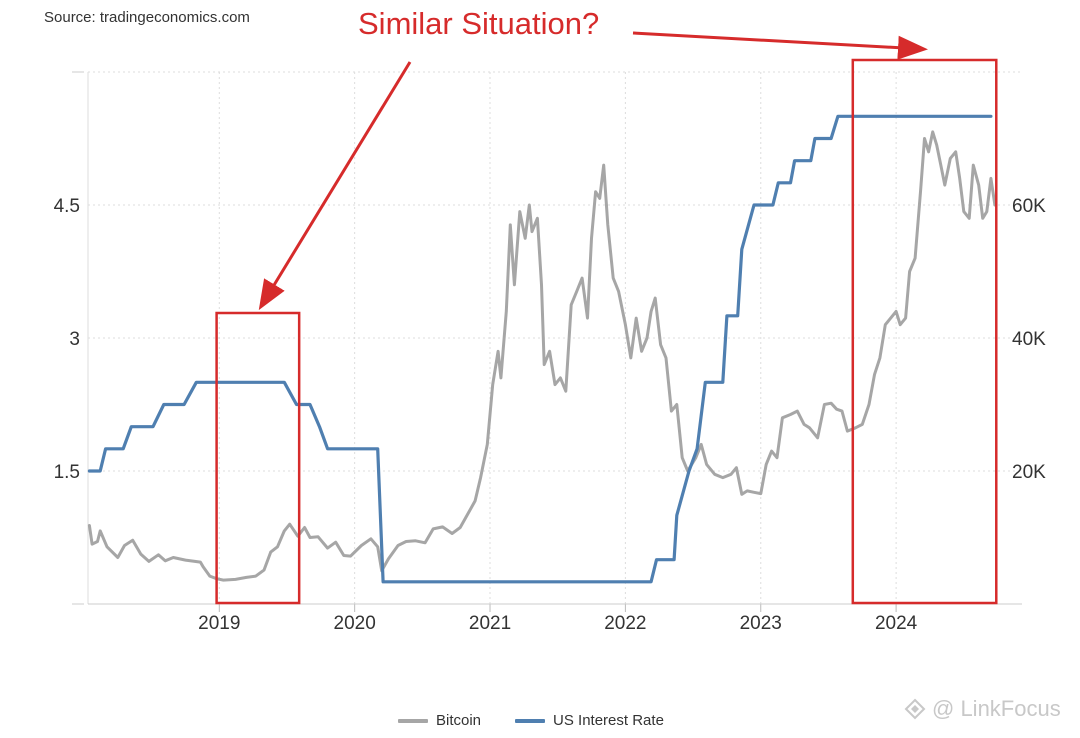  I want to click on highlight-box-2019, so click(258, 458).